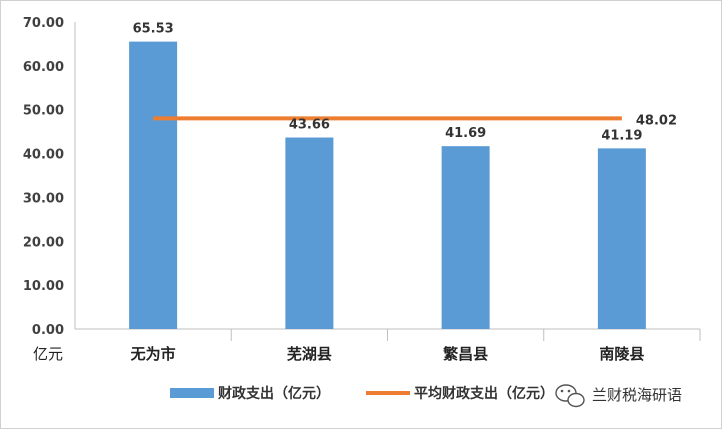 The width and height of the screenshot is (722, 429). What do you see at coordinates (621, 354) in the screenshot?
I see `x-category-label: 南陵县` at bounding box center [621, 354].